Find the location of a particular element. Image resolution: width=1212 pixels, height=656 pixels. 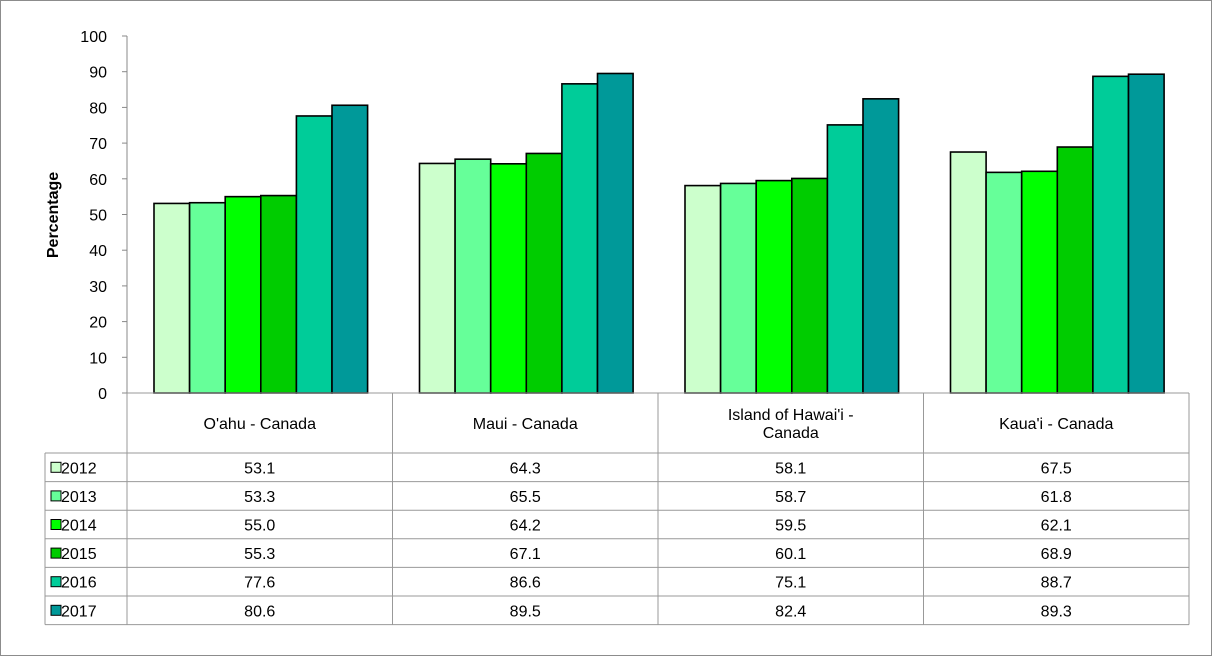

data-label: 82.4 is located at coordinates (790, 611).